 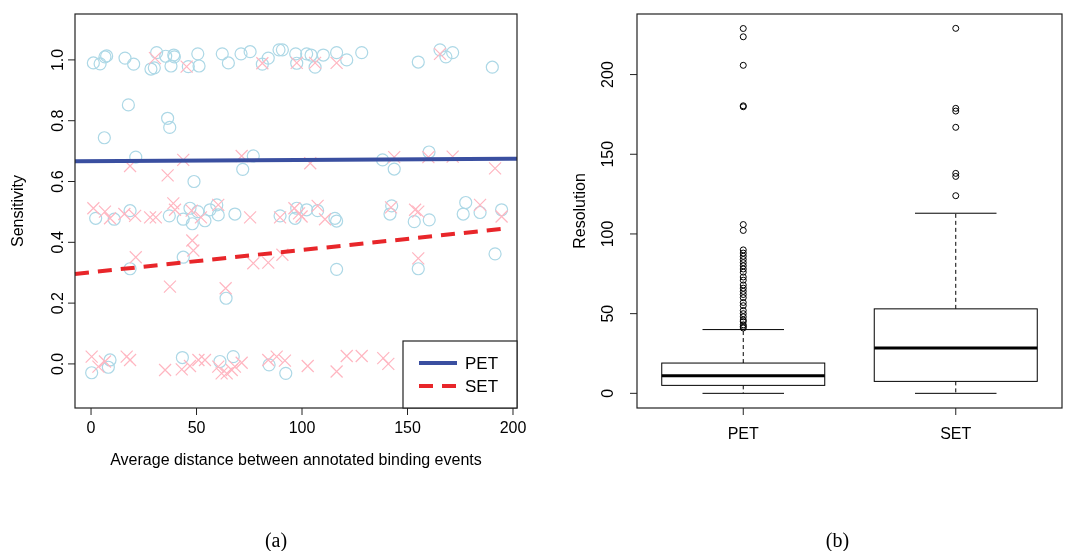 I want to click on y-tick-label: 0.2, so click(x=57, y=303).